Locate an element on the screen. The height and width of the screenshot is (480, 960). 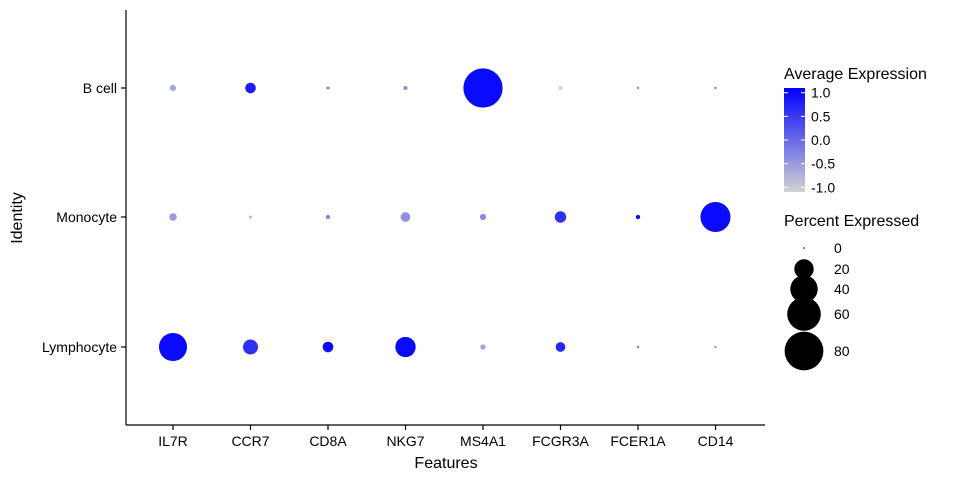
dot-monocyte-il7r is located at coordinates (173, 217).